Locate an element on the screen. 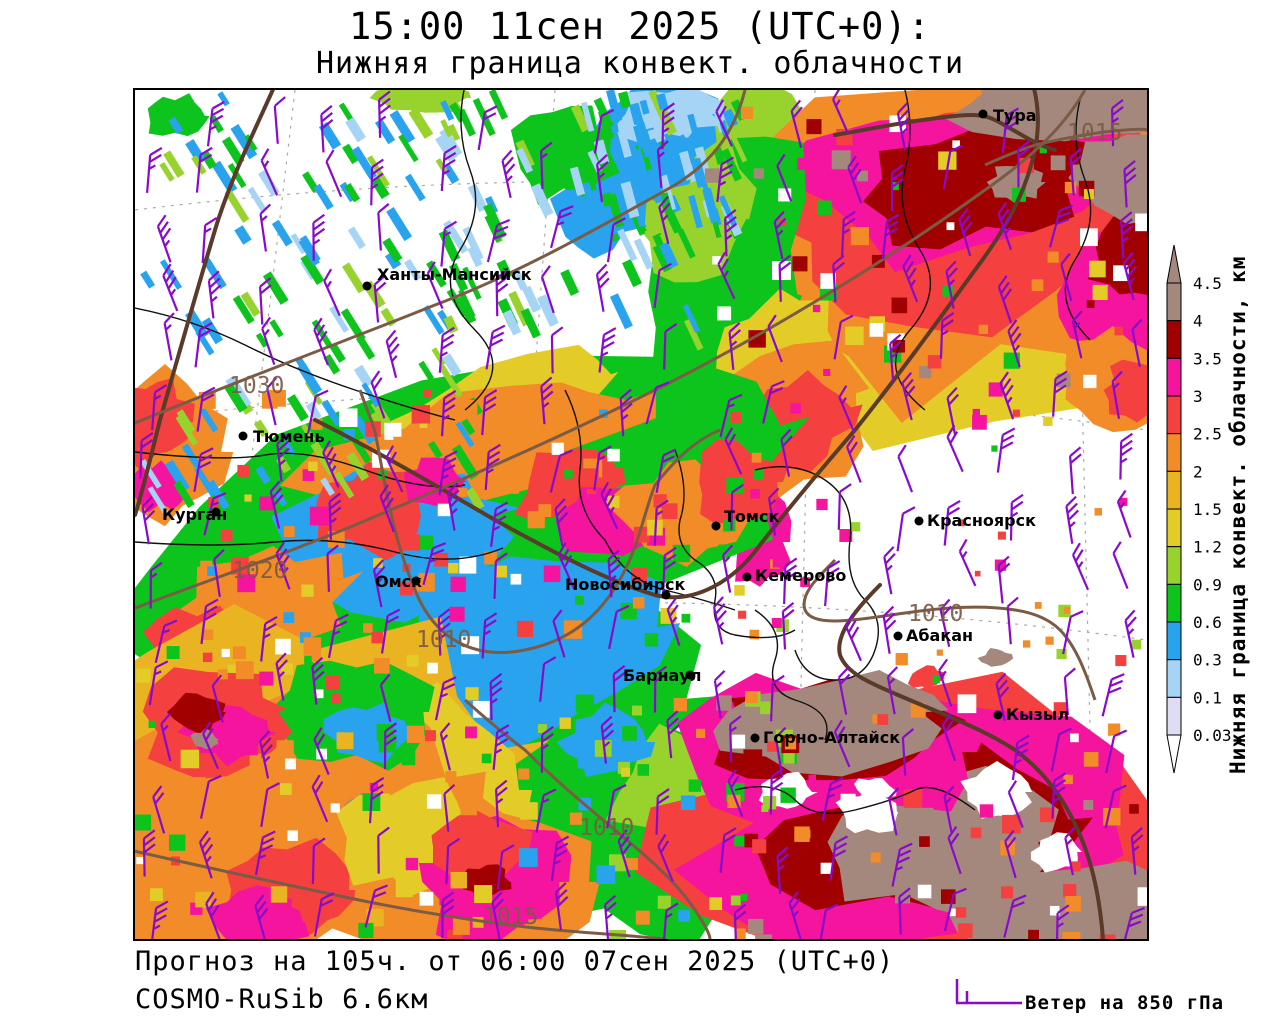 The width and height of the screenshot is (1280, 1024). colorbar-scale: 4.5 4 3.5 3 2.5 2 1.5 1.2 0.9 0.6 0.3 0.1 0.03 is located at coordinates (1199, 509).